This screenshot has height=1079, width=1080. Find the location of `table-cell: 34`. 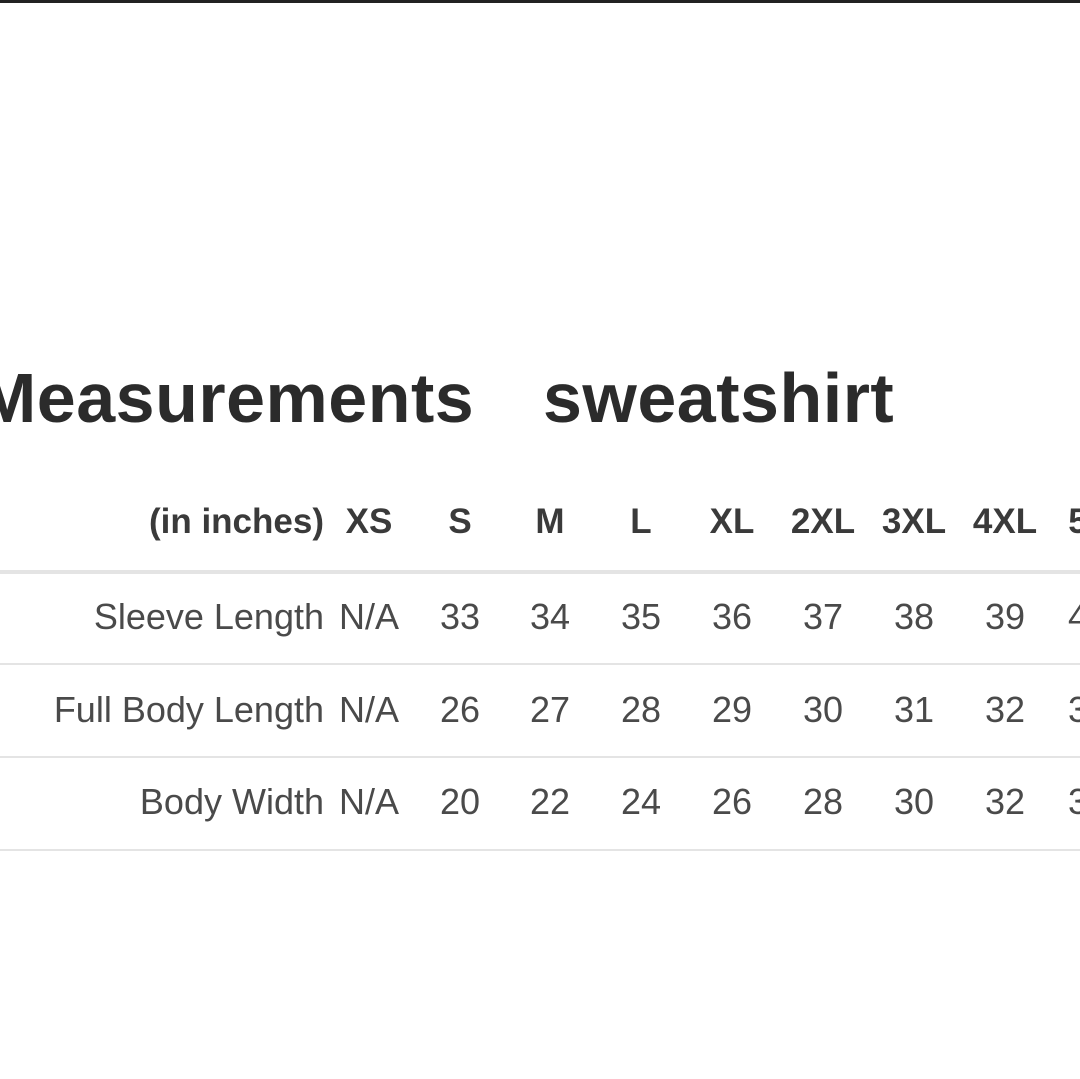

table-cell: 34 is located at coordinates (550, 616).